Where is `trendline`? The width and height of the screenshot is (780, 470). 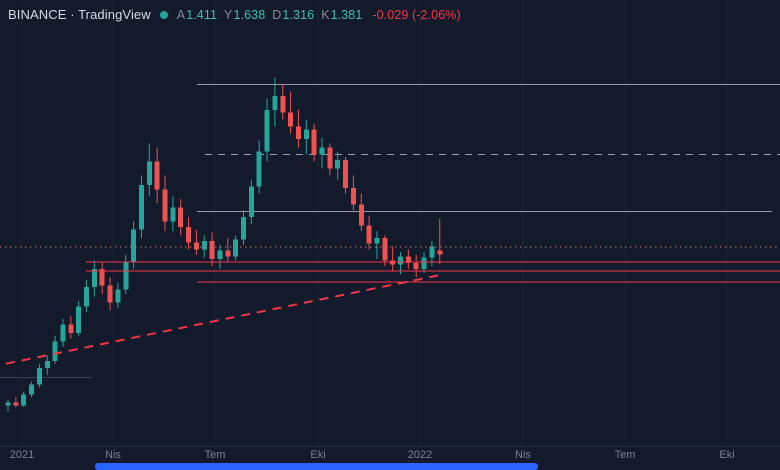 trendline is located at coordinates (223, 319).